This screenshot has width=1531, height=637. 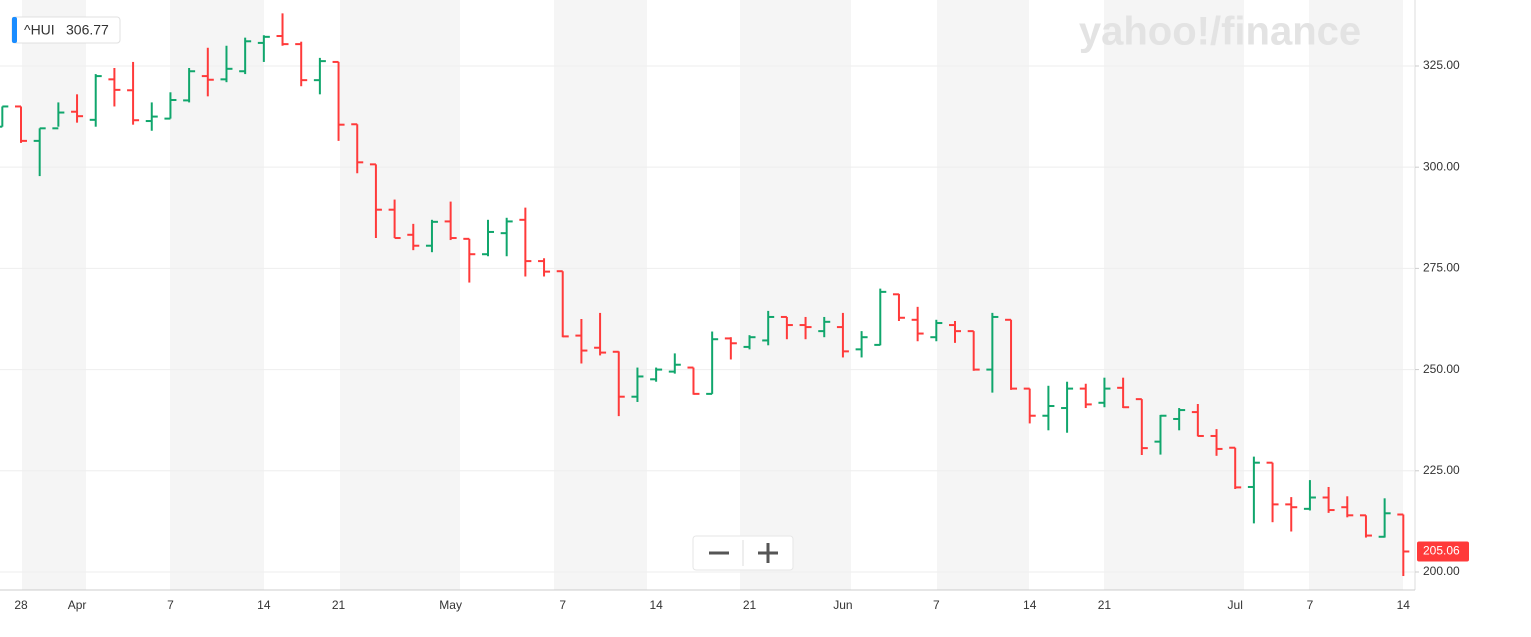 I want to click on x-tick-label: Jun, so click(x=842, y=605).